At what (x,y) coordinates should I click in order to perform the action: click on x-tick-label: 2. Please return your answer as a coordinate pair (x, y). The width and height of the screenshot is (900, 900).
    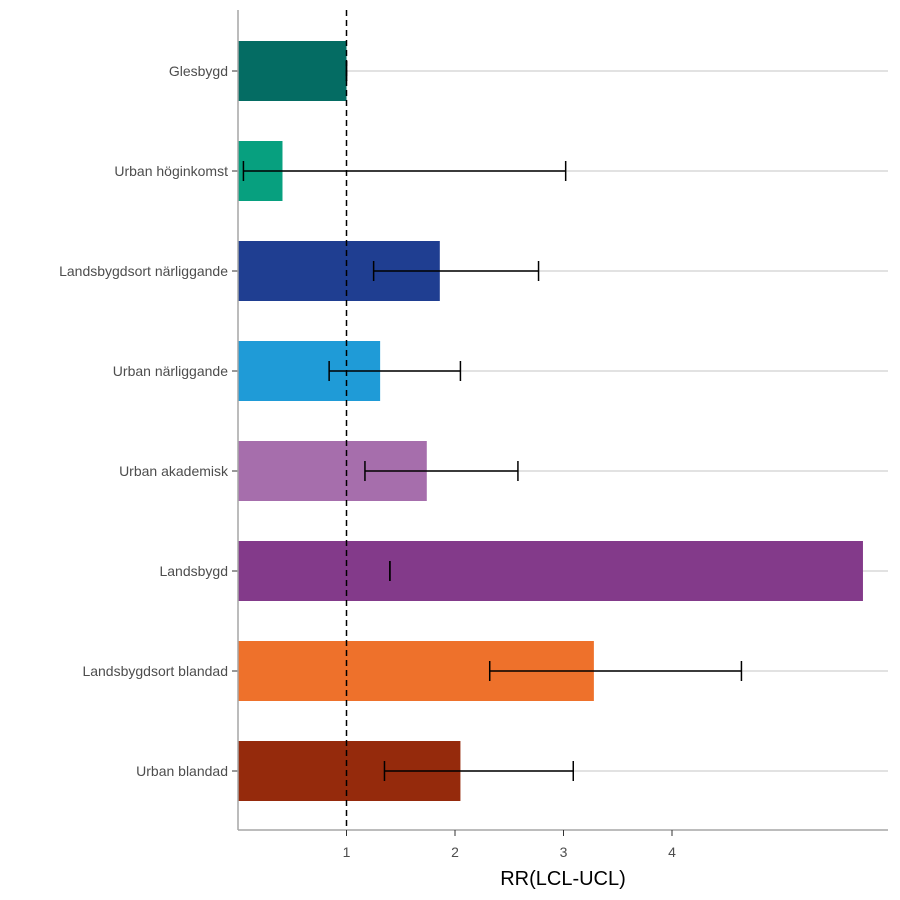
    Looking at the image, I should click on (455, 852).